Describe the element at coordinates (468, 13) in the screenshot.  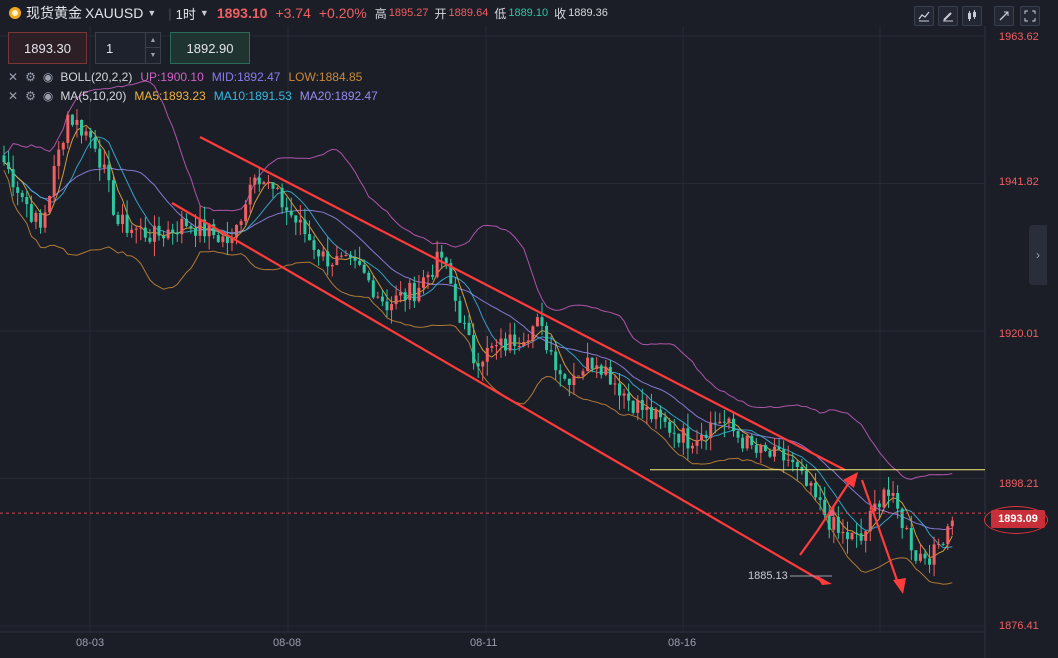
I see `open-value: 1889.64` at that location.